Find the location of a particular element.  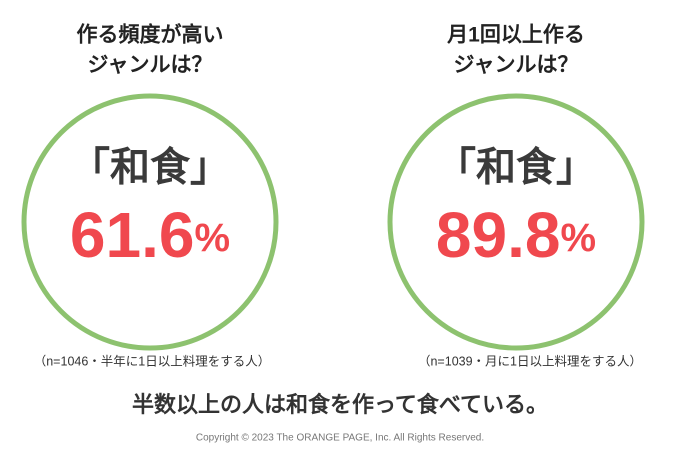

note: （n=1039・月に1日以上料理をする人） is located at coordinates (530, 361).